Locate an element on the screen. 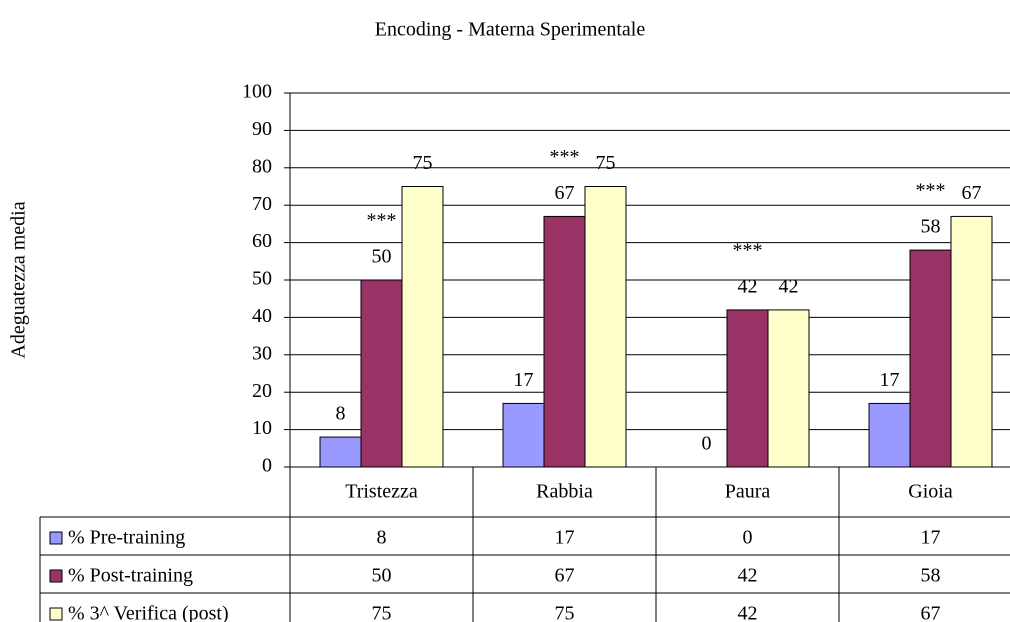 The width and height of the screenshot is (1010, 622). y-tick-label: 40 is located at coordinates (262, 316).